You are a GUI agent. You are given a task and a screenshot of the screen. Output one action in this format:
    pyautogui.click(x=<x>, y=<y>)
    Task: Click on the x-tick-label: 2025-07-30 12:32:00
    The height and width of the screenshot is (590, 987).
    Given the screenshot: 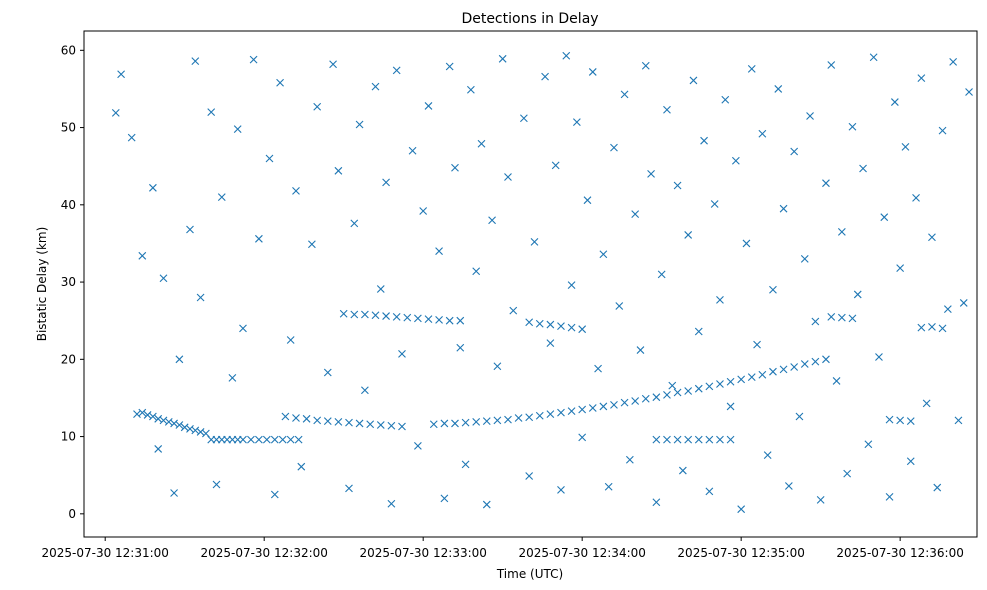 What is the action you would take?
    pyautogui.click(x=263, y=553)
    